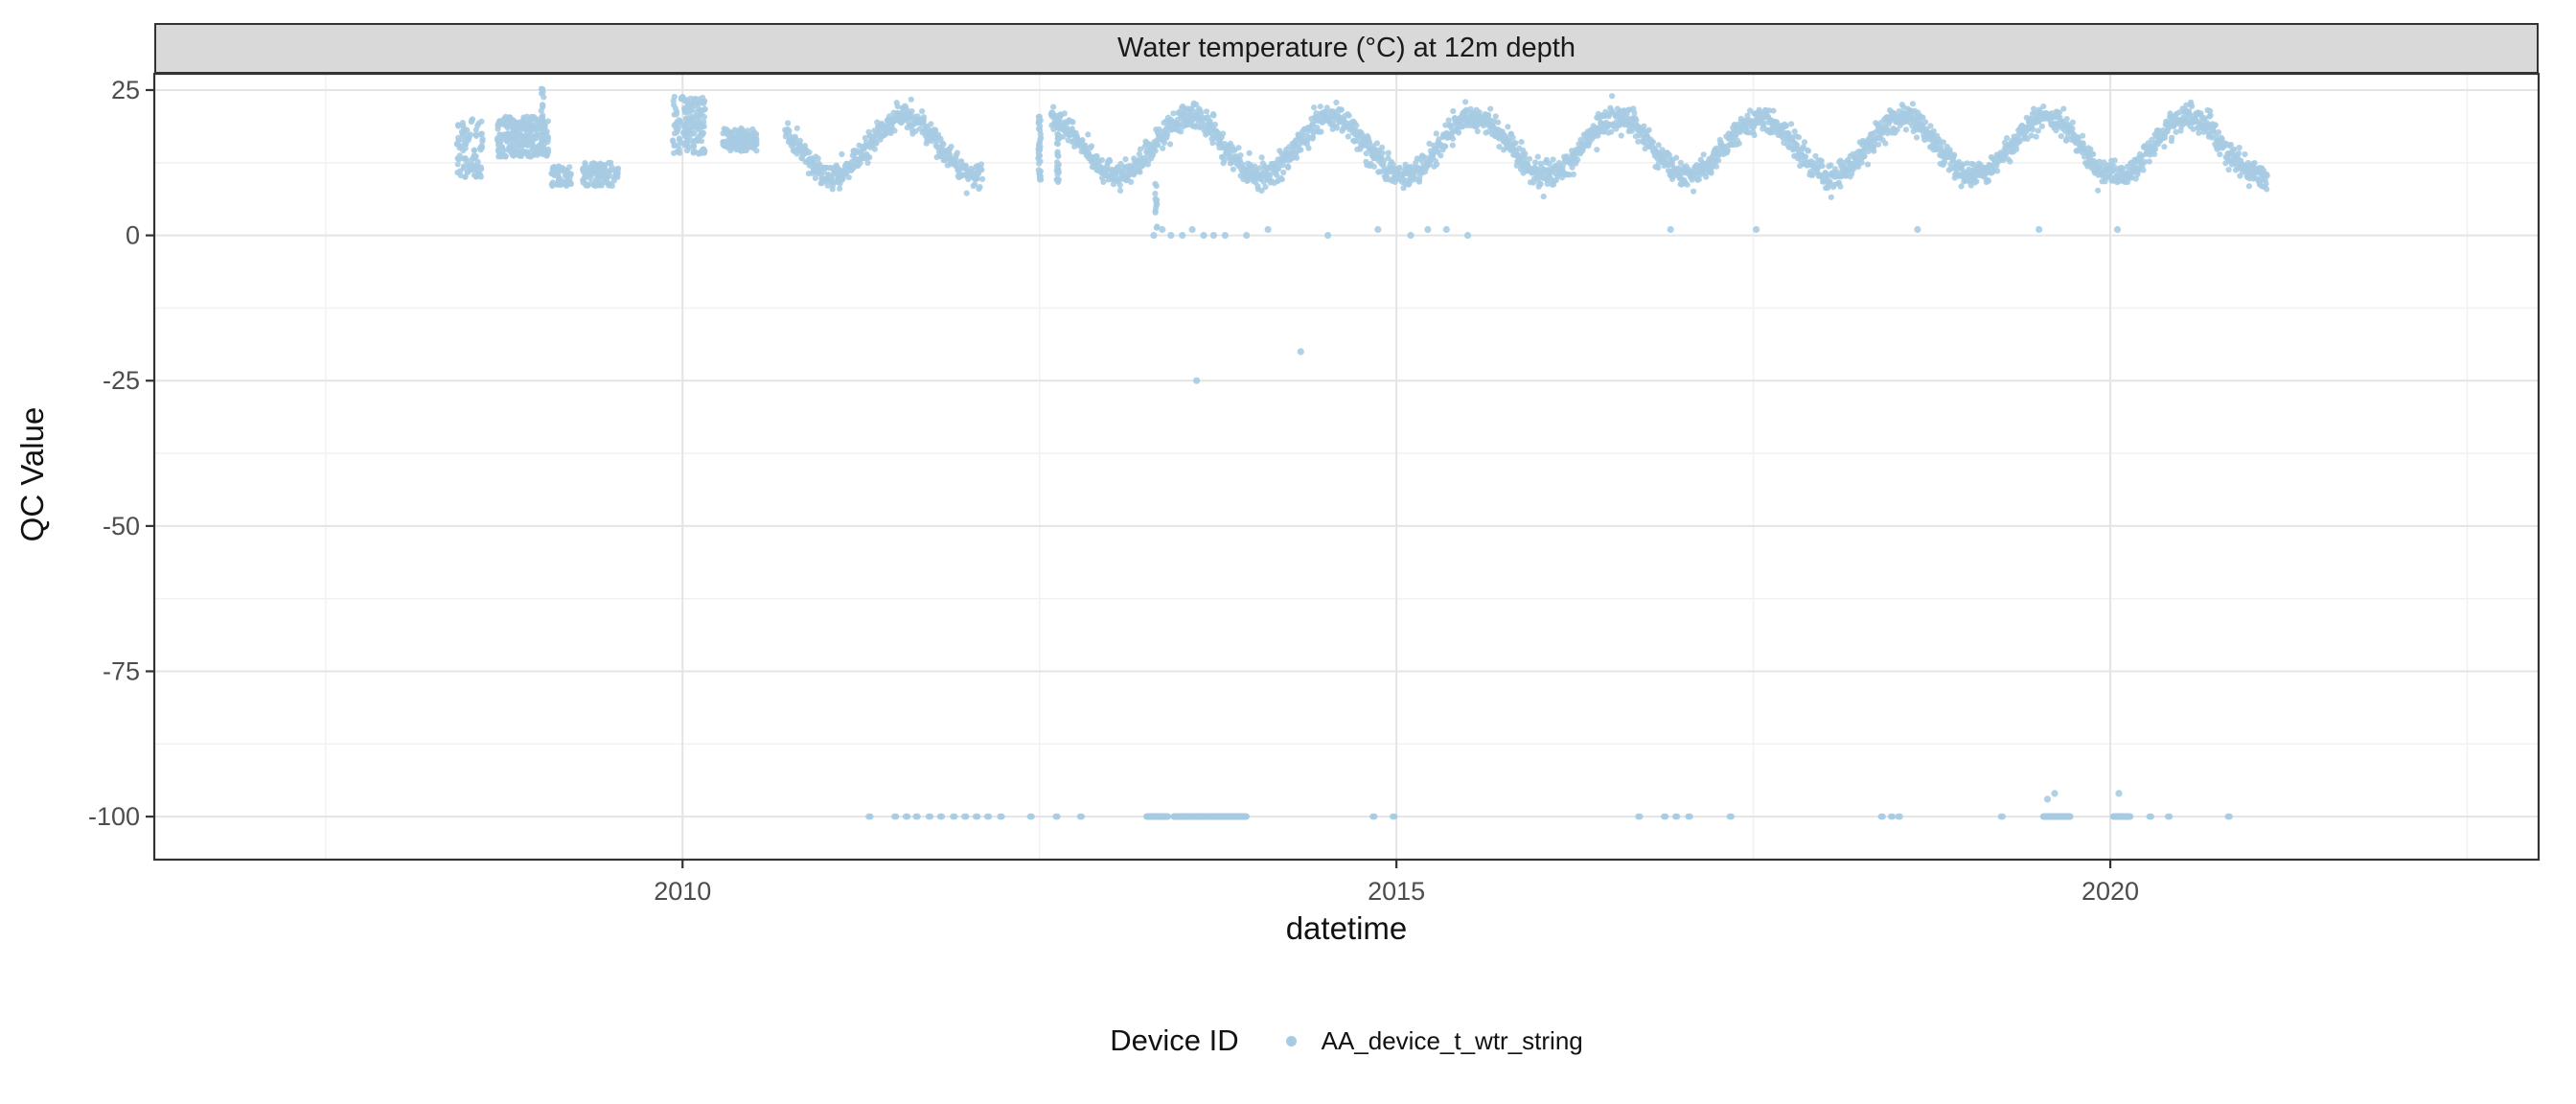 Image resolution: width=2576 pixels, height=1104 pixels. What do you see at coordinates (1174, 1040) in the screenshot?
I see `legend-title: Device ID` at bounding box center [1174, 1040].